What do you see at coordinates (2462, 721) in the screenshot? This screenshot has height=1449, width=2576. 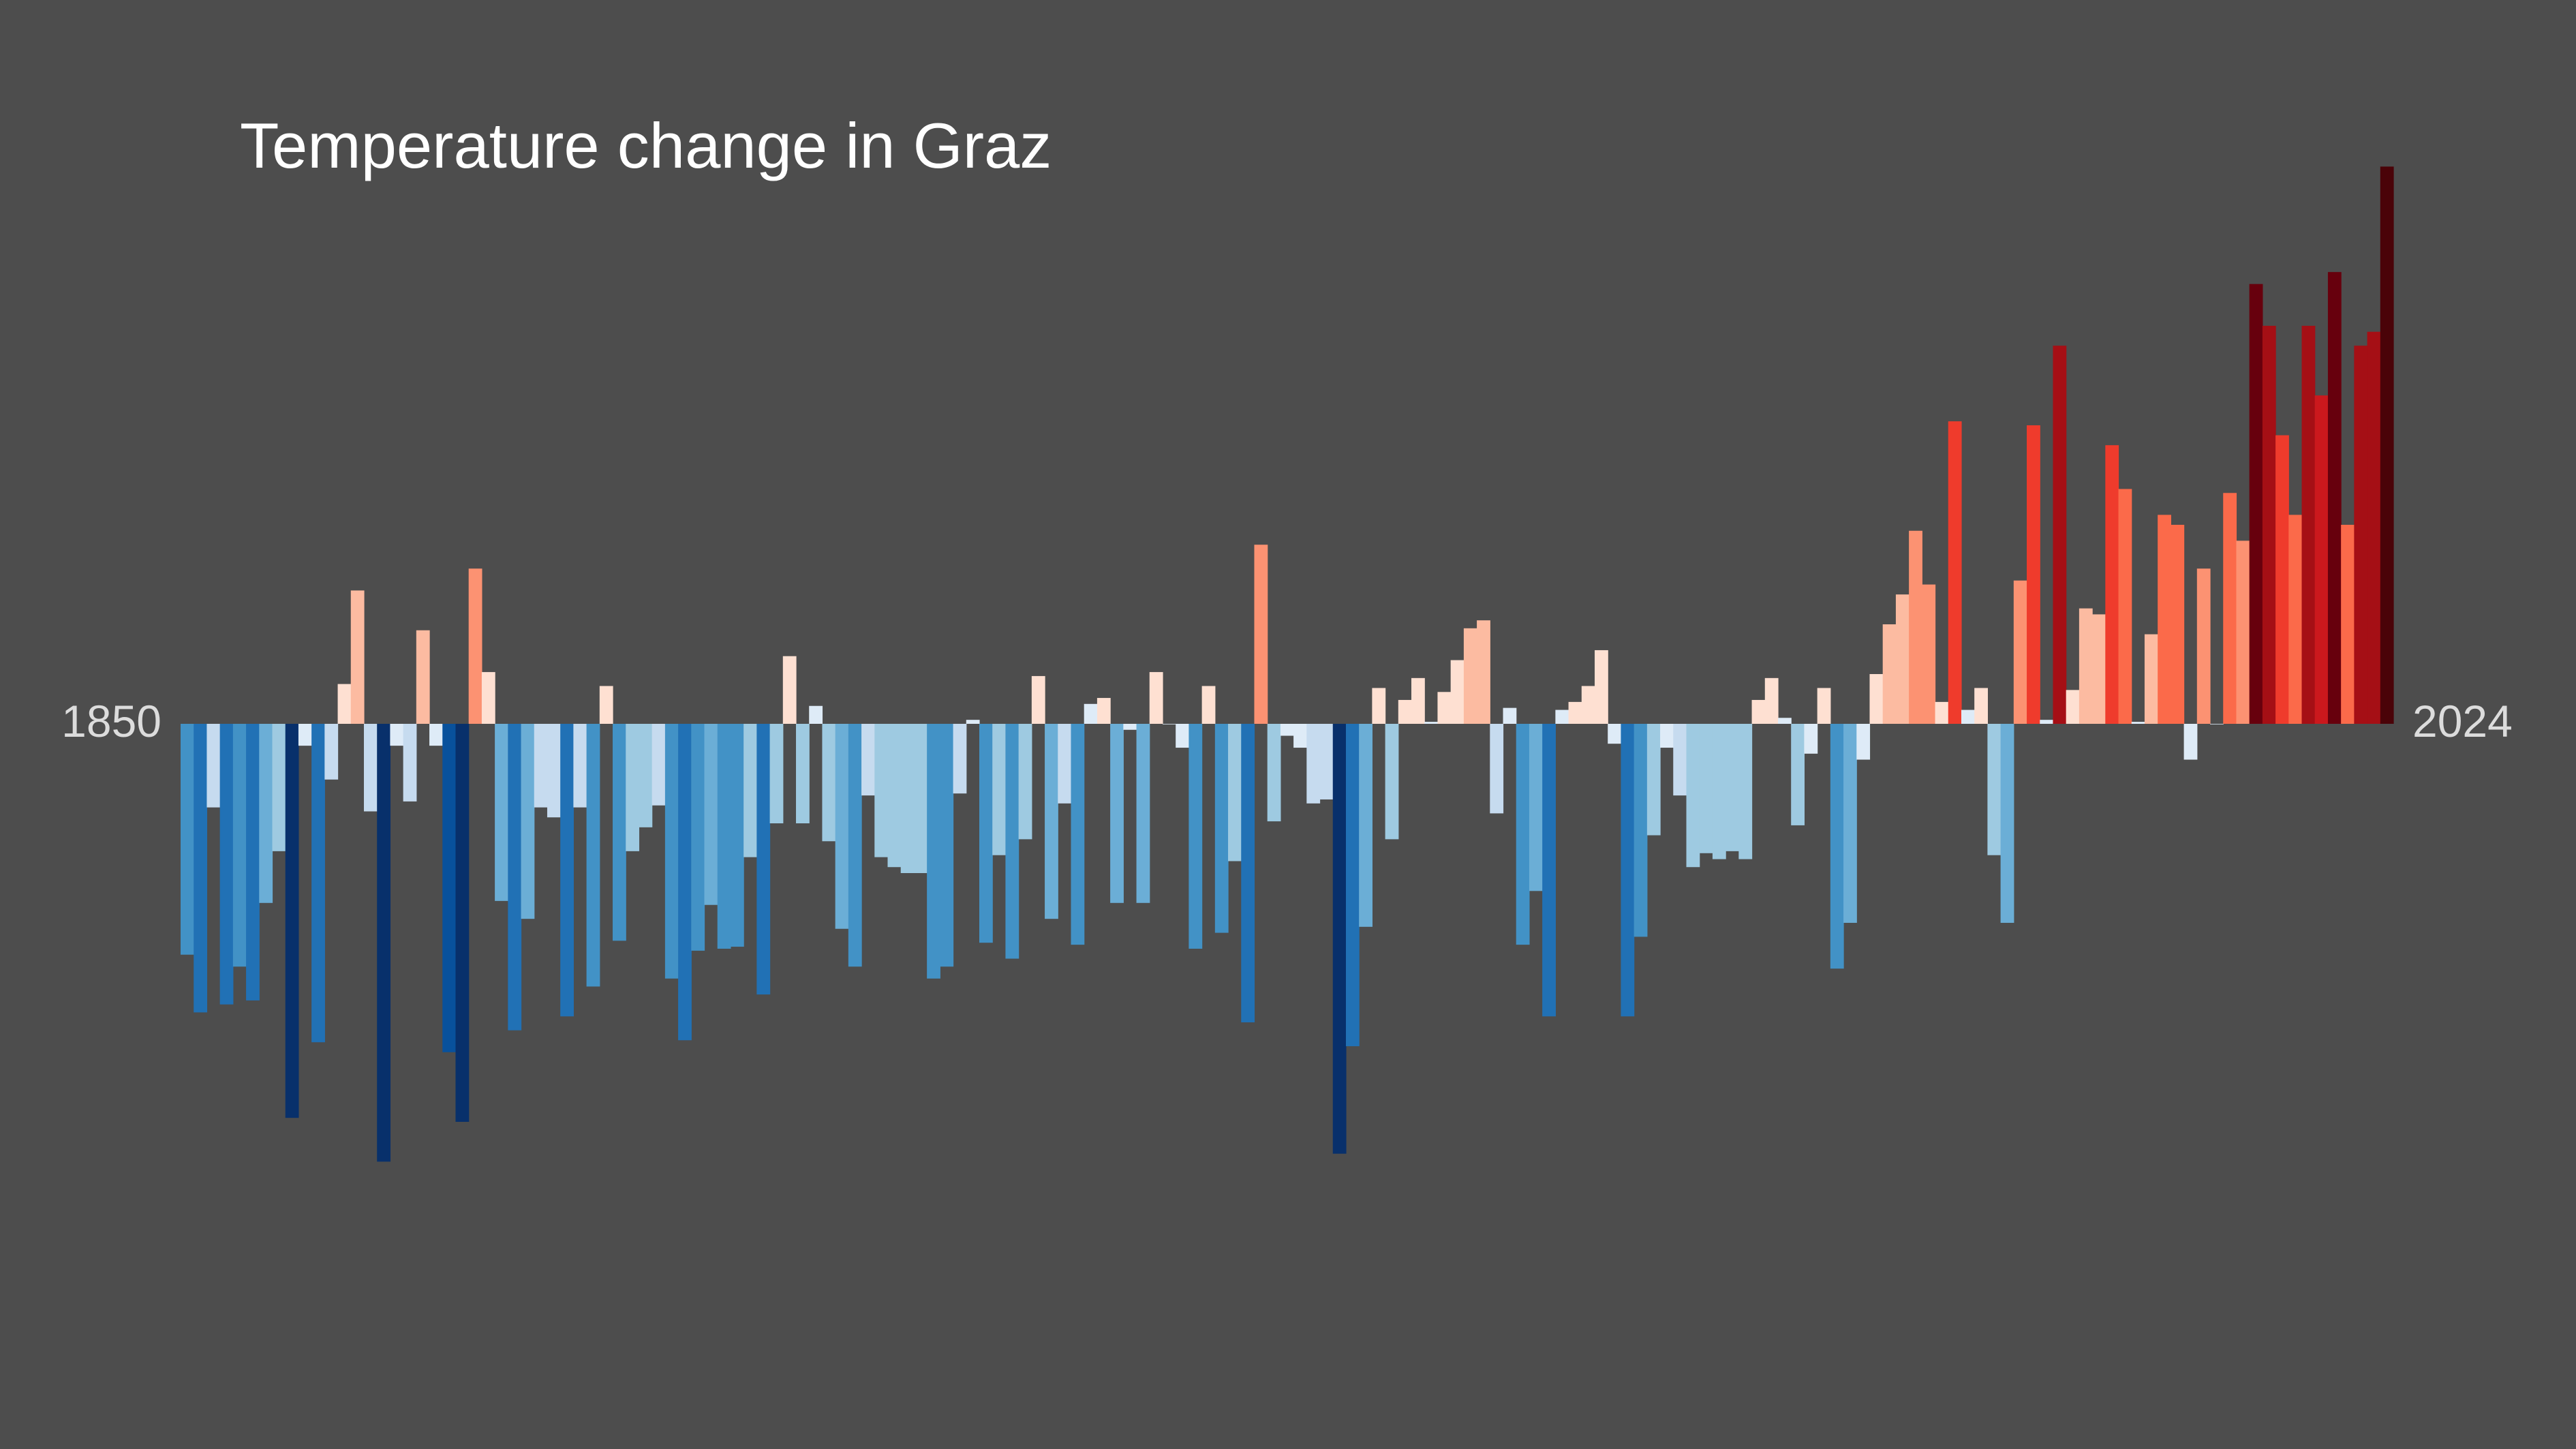 I see `x-end-label: 2024` at bounding box center [2462, 721].